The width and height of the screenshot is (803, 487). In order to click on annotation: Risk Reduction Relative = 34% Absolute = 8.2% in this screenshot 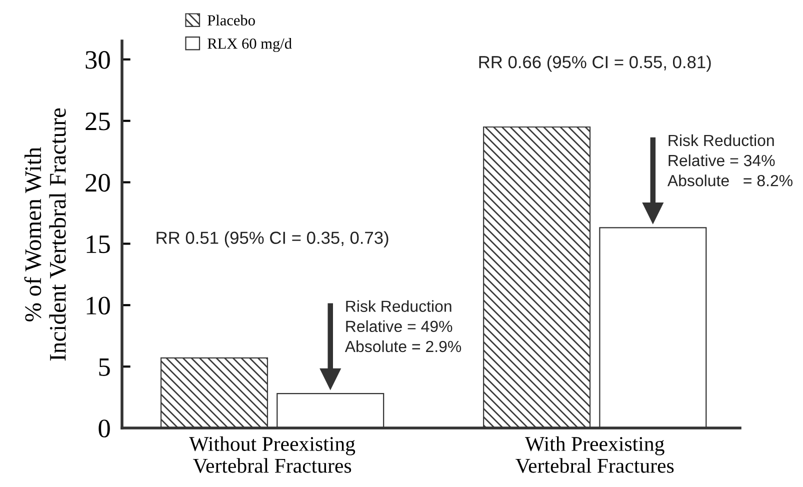, I will do `click(729, 160)`.